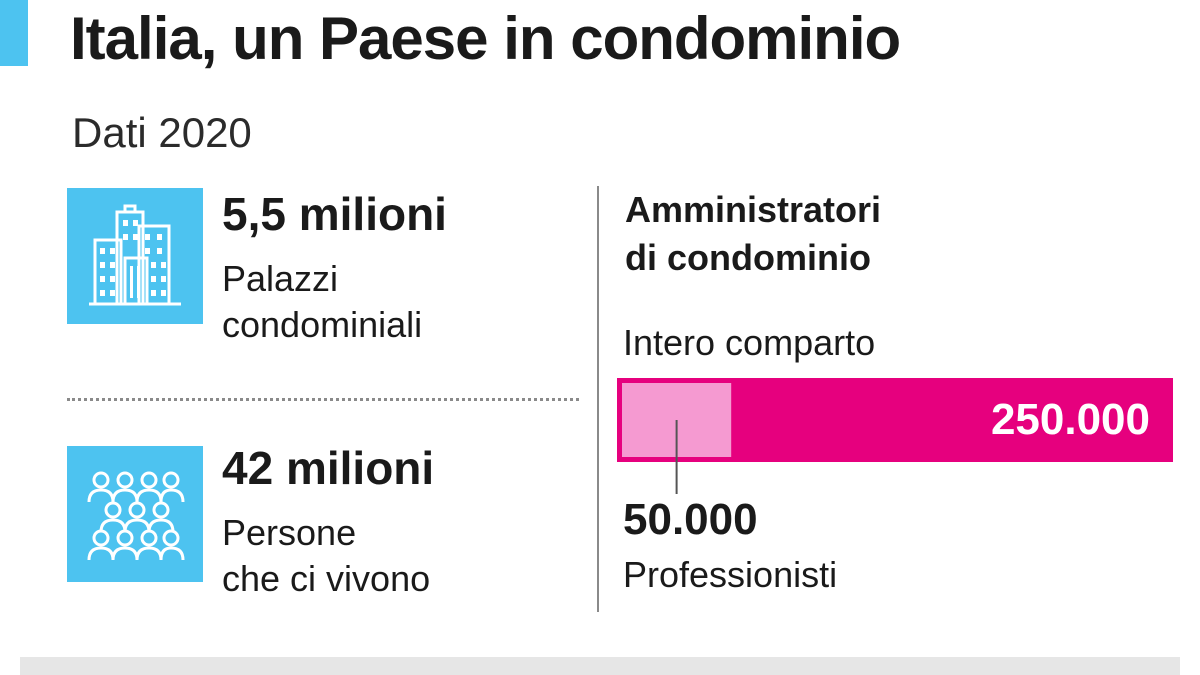  I want to click on section-divider, so click(323, 399).